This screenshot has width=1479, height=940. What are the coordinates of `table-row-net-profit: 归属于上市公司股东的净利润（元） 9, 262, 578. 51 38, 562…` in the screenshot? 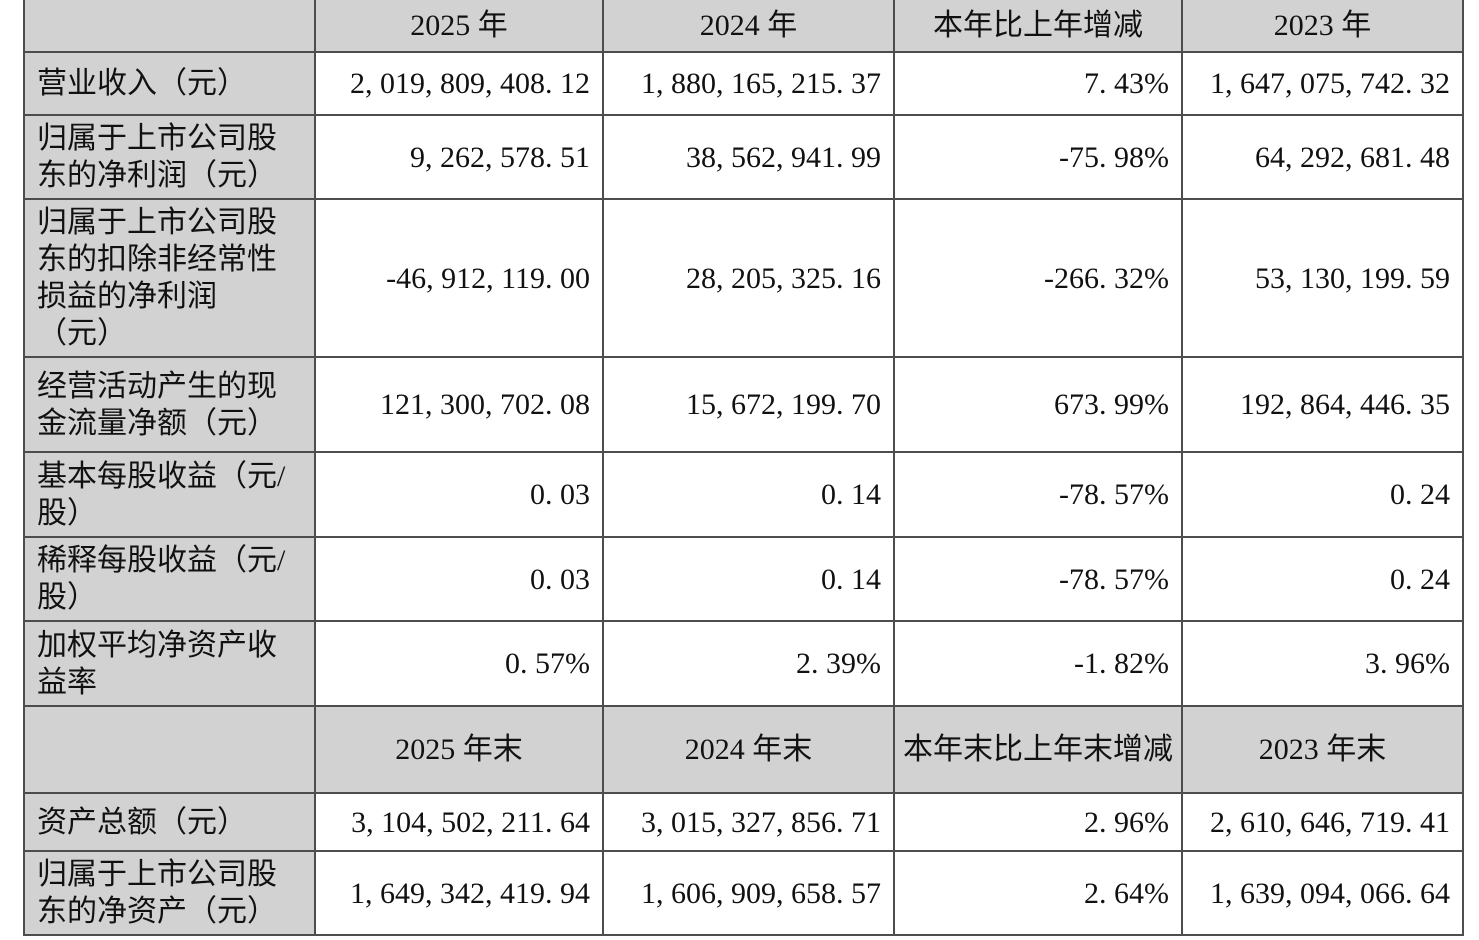 It's located at (743, 157).